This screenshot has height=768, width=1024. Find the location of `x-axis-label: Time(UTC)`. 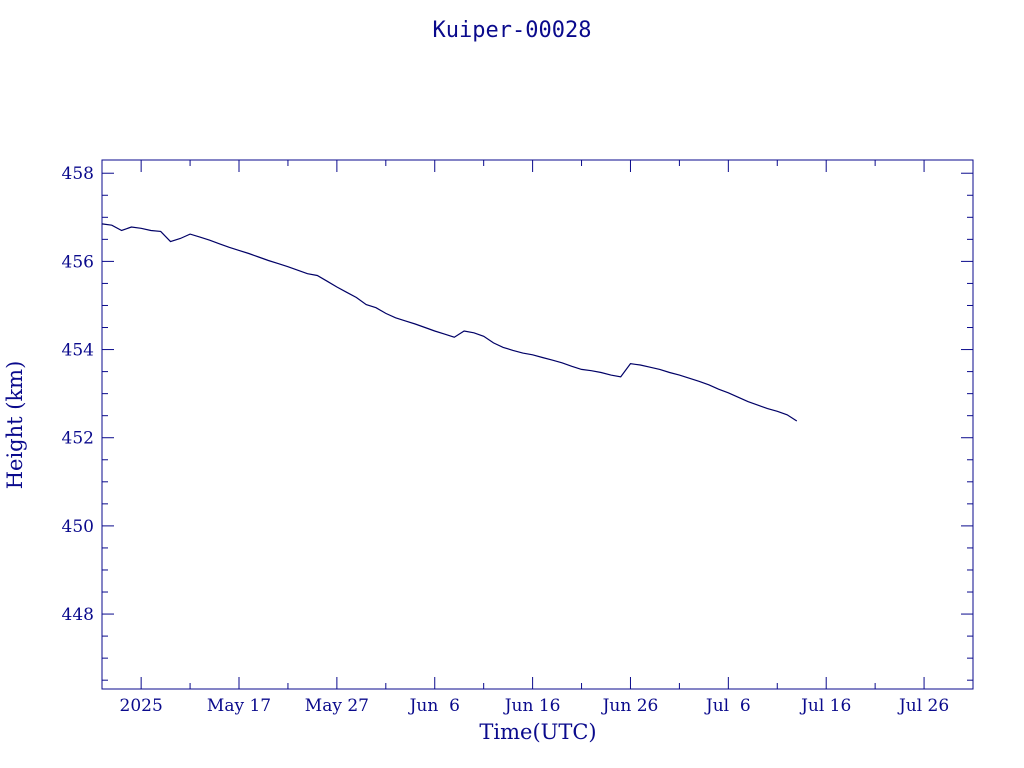

x-axis-label: Time(UTC) is located at coordinates (537, 732).